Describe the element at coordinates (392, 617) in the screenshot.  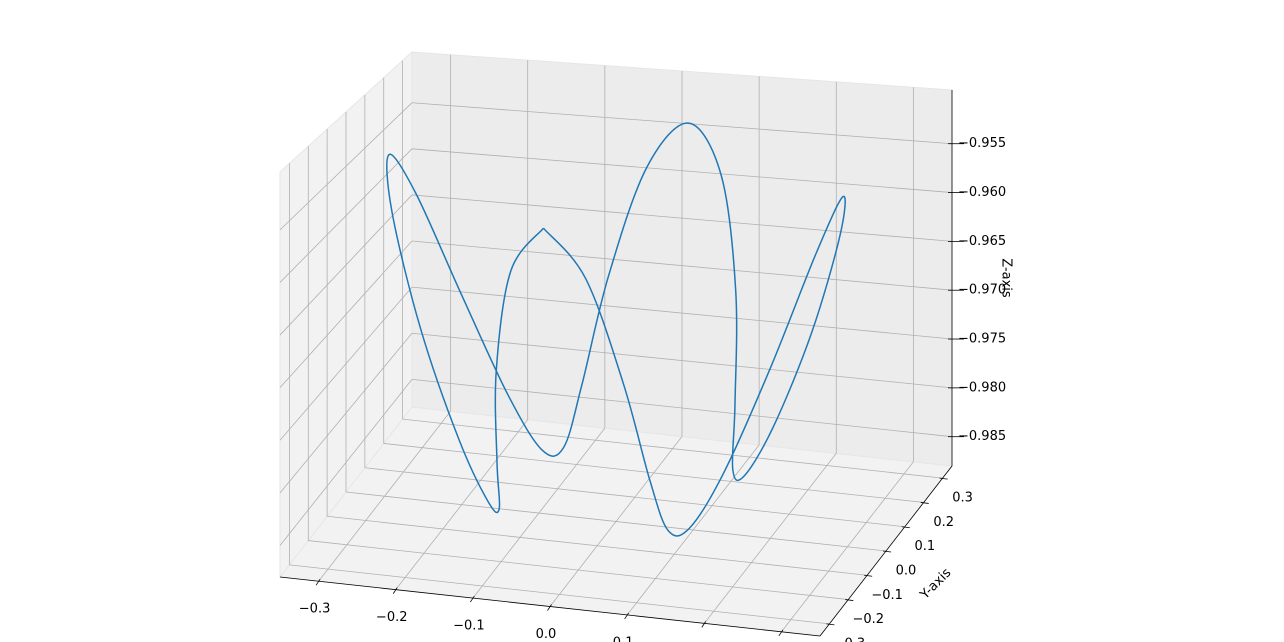
I see `x-tick-label: −0.2` at that location.